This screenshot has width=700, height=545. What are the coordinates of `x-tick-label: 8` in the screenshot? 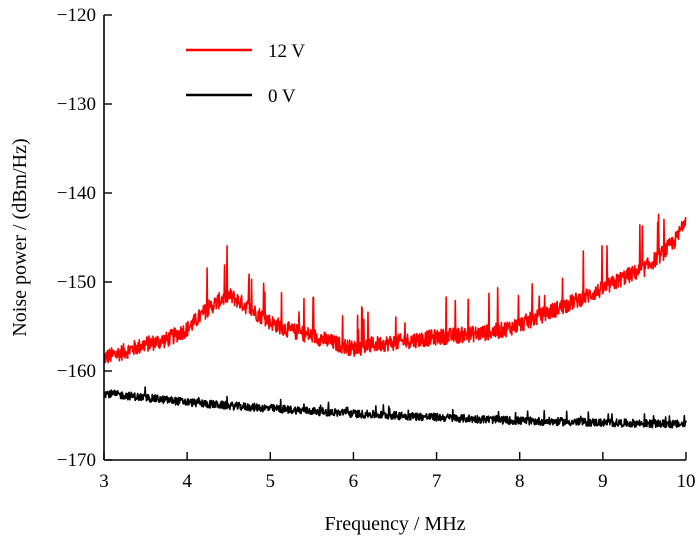 It's located at (520, 481).